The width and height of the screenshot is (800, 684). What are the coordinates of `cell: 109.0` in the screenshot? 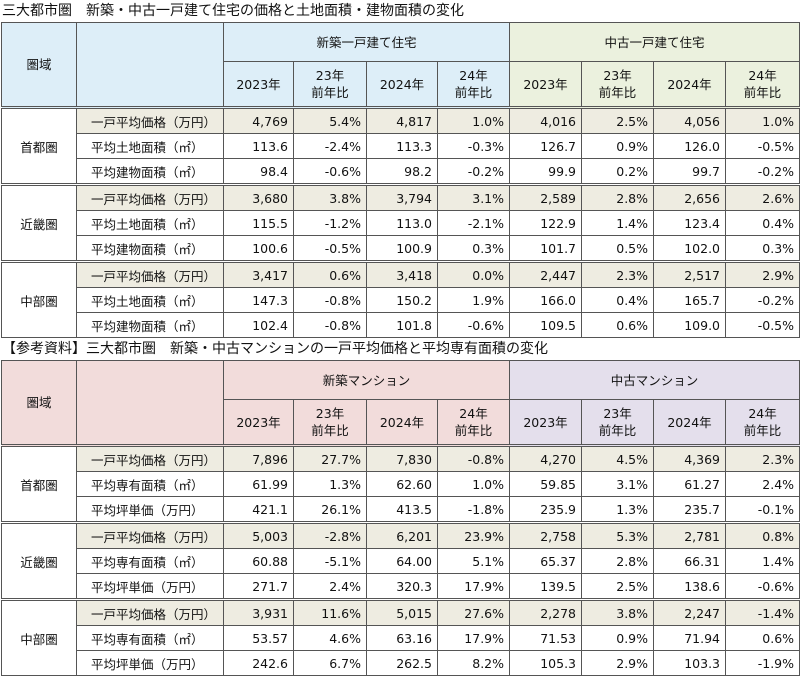 It's located at (690, 325).